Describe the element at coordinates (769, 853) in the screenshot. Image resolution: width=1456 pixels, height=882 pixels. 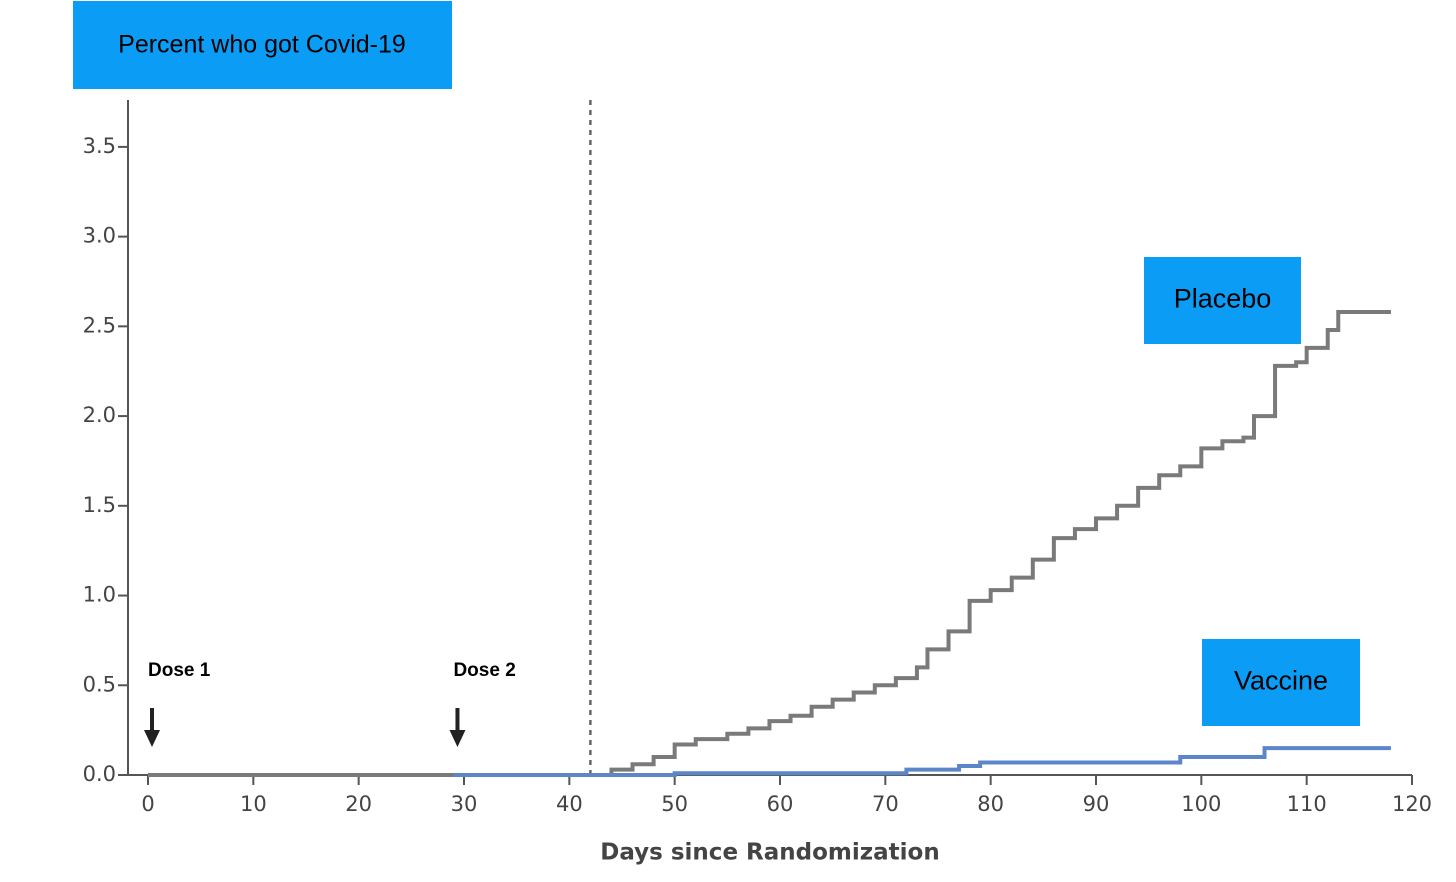
I see `x-axis-label: Days since Randomization` at that location.